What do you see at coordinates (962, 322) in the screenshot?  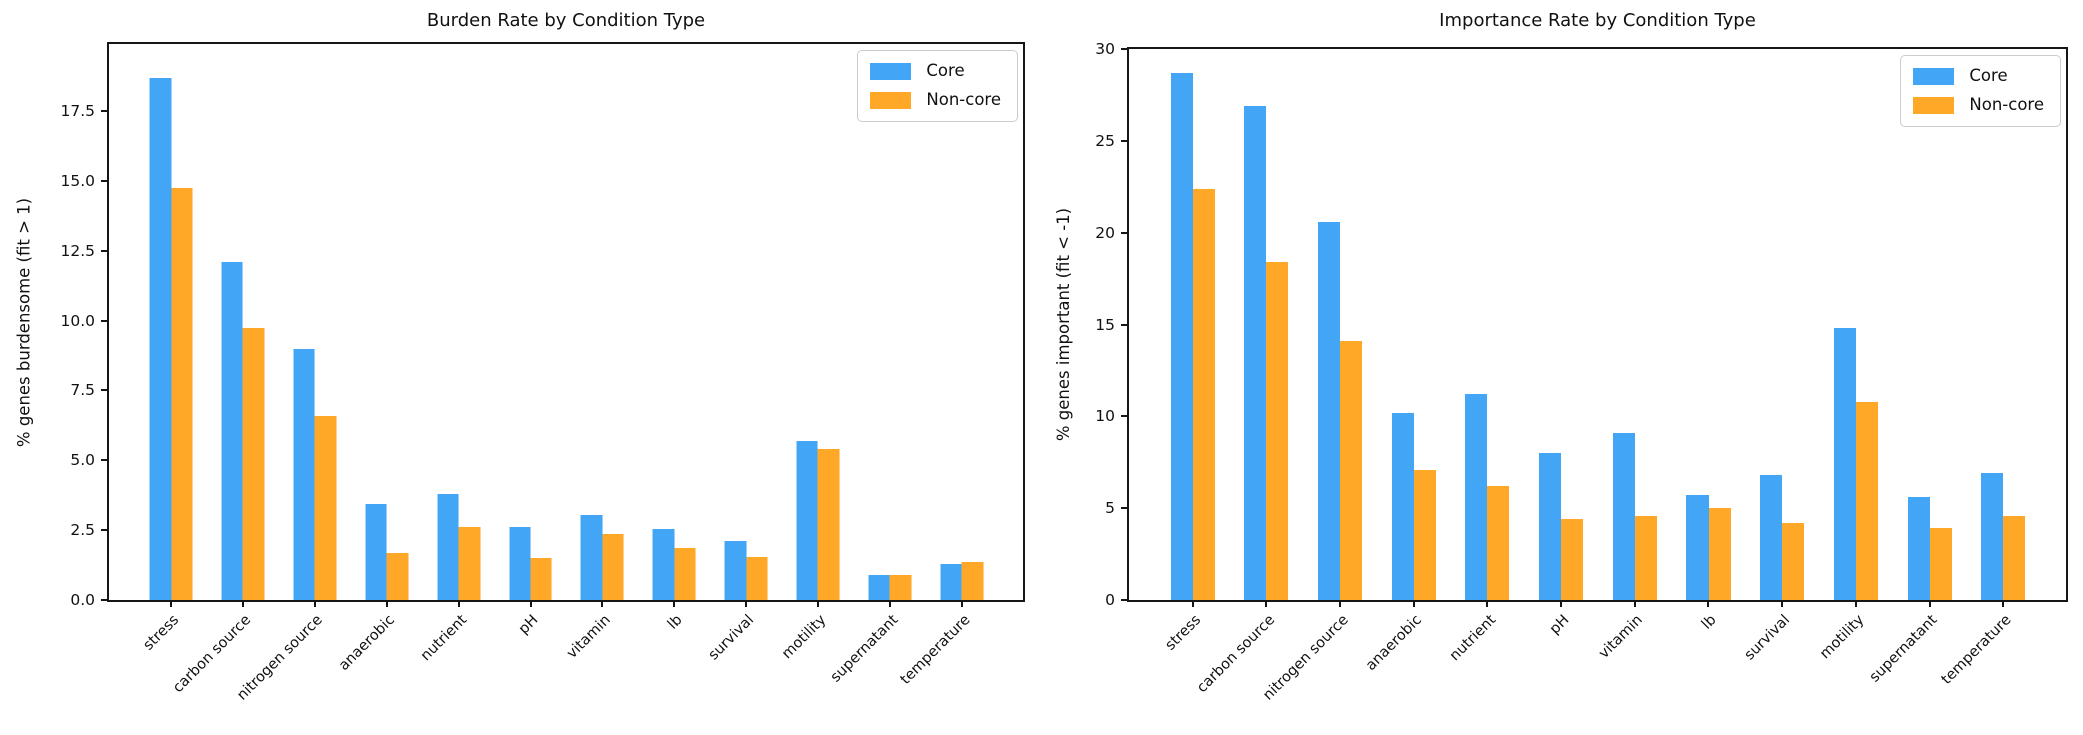 I see `bar-group-temperature` at bounding box center [962, 322].